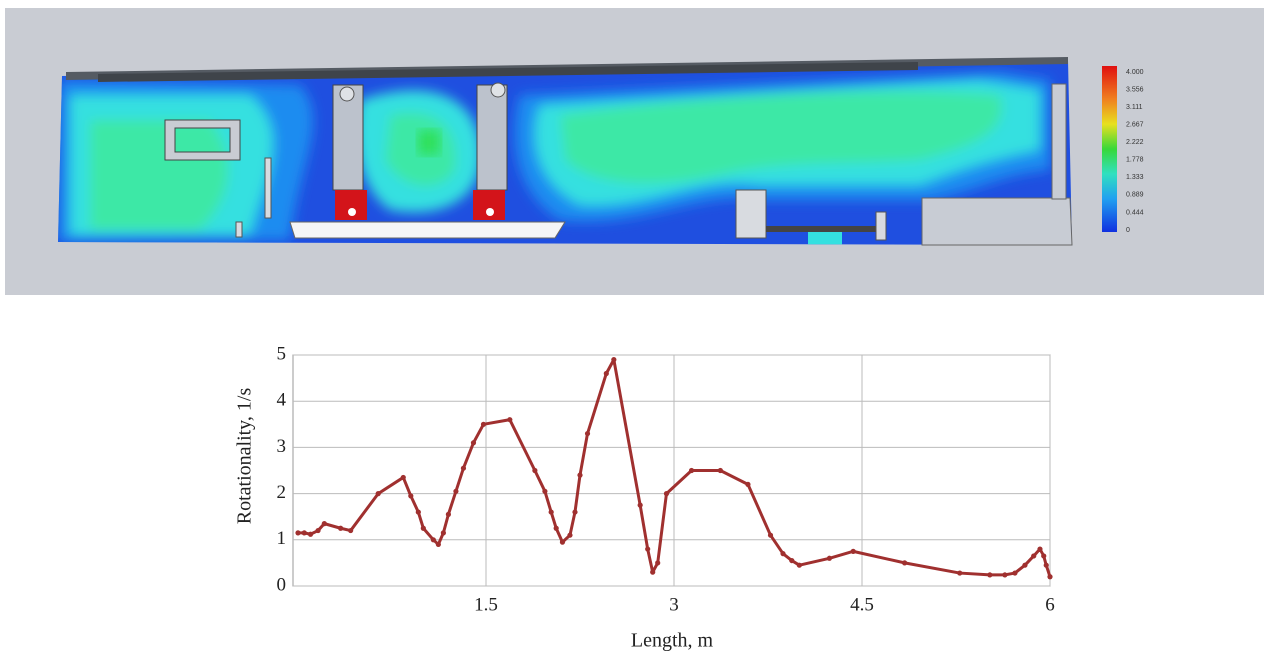 The image size is (1264, 657). Describe the element at coordinates (672, 641) in the screenshot. I see `x-axis-label: Length, m` at that location.